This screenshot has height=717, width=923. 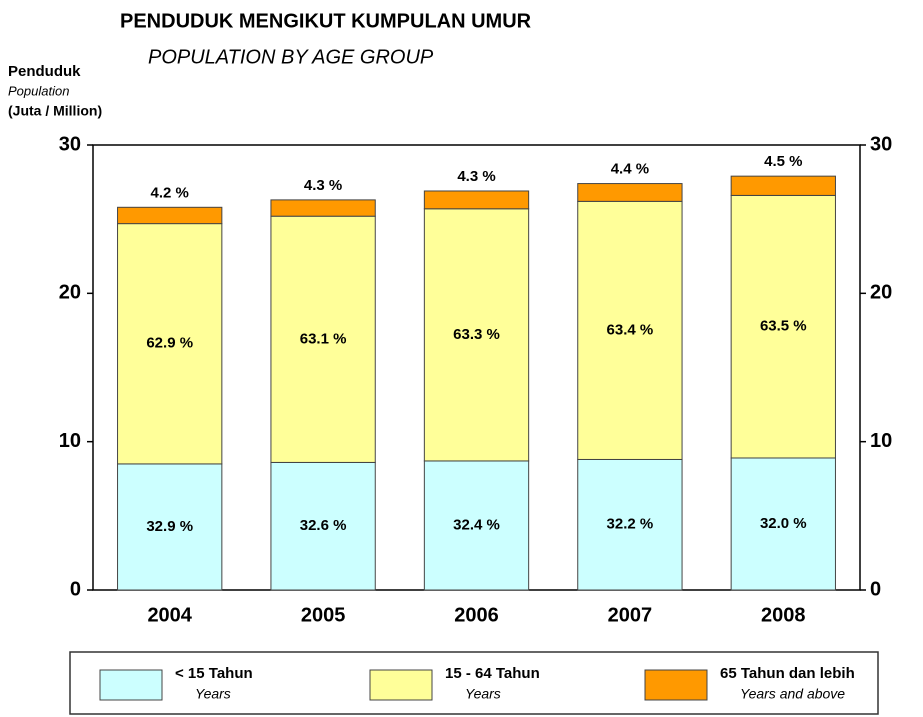 What do you see at coordinates (783, 615) in the screenshot?
I see `x-tick-label: 2008` at bounding box center [783, 615].